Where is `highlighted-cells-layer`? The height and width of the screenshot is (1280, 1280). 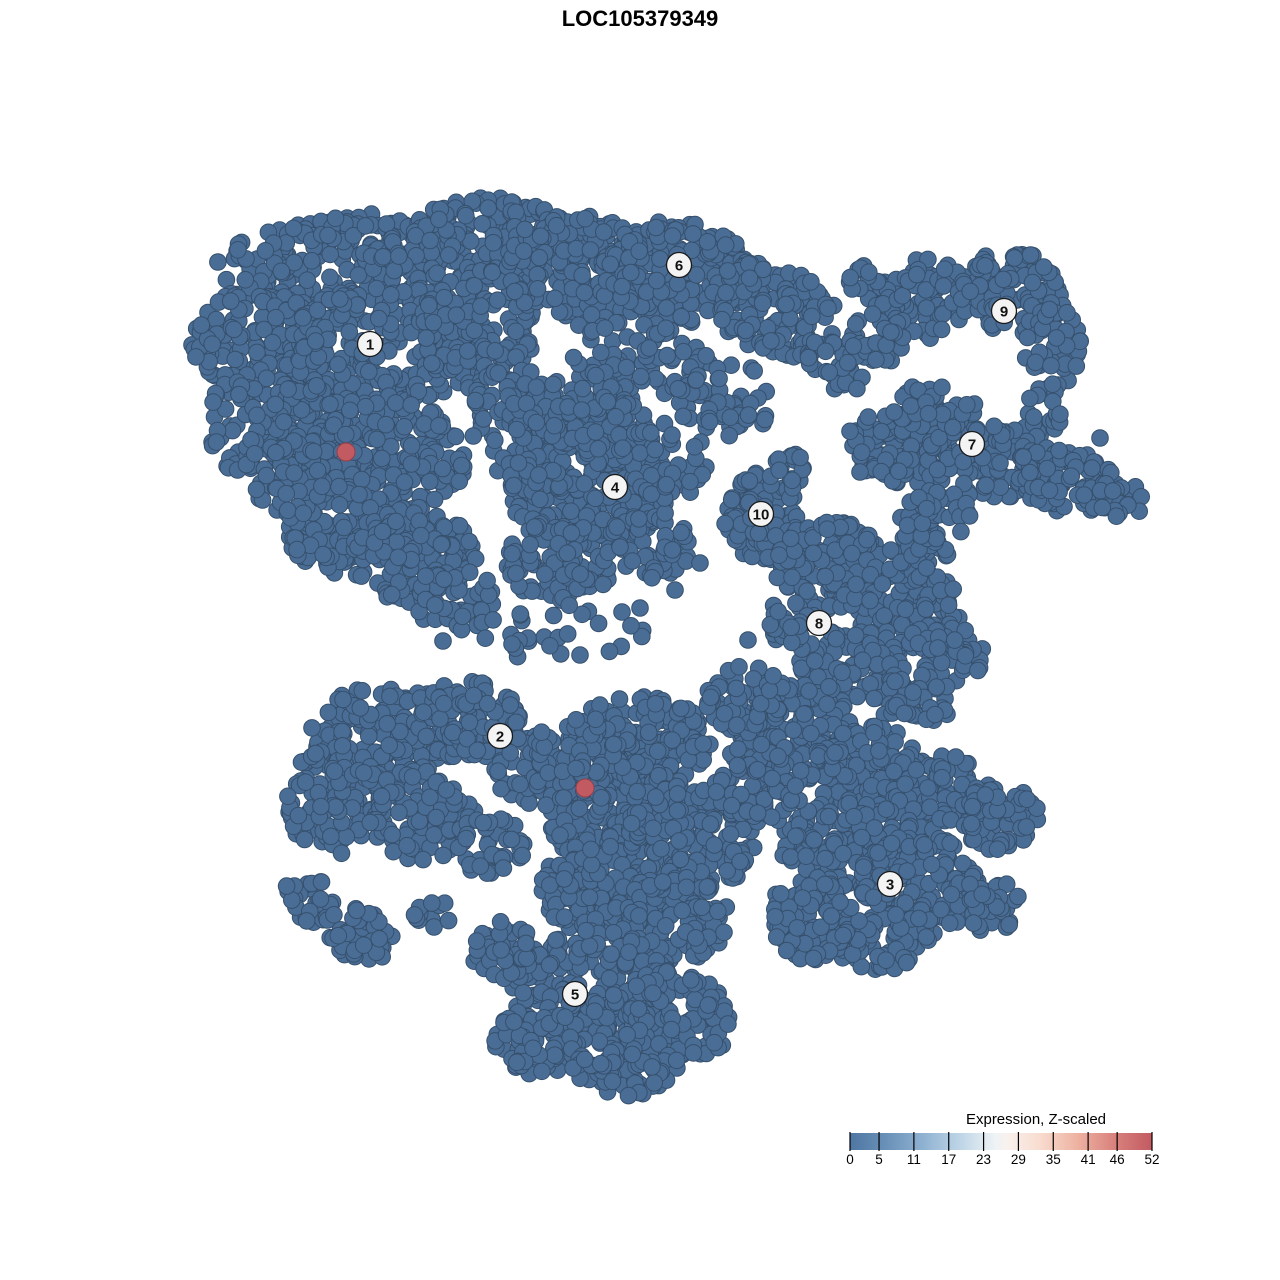 highlighted-cells-layer is located at coordinates (465, 620).